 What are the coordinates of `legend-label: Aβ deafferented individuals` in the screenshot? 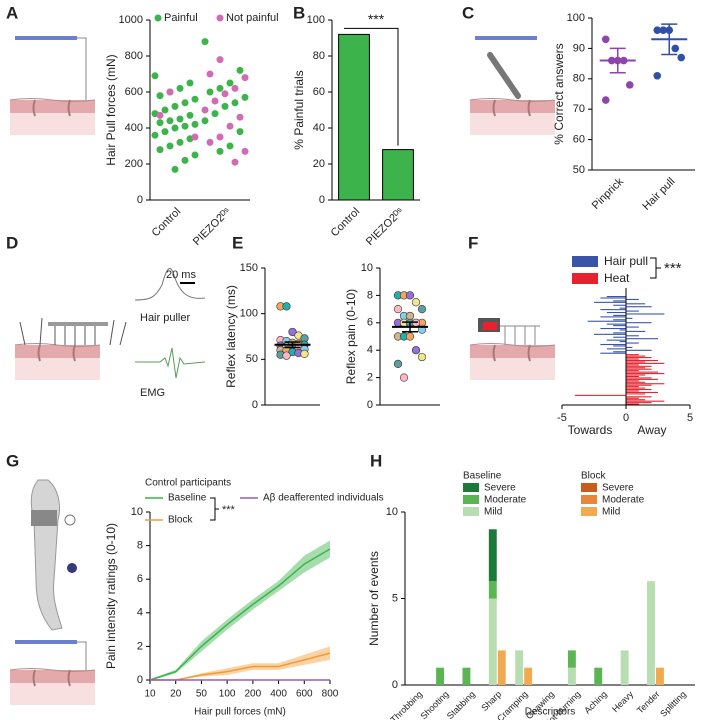 It's located at (323, 498).